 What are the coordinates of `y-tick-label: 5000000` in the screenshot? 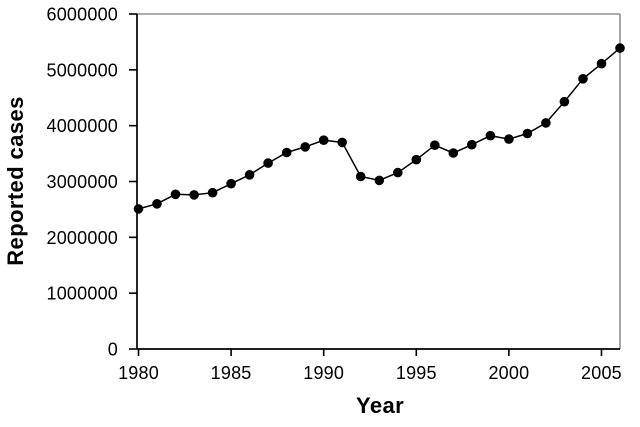 It's located at (82, 70).